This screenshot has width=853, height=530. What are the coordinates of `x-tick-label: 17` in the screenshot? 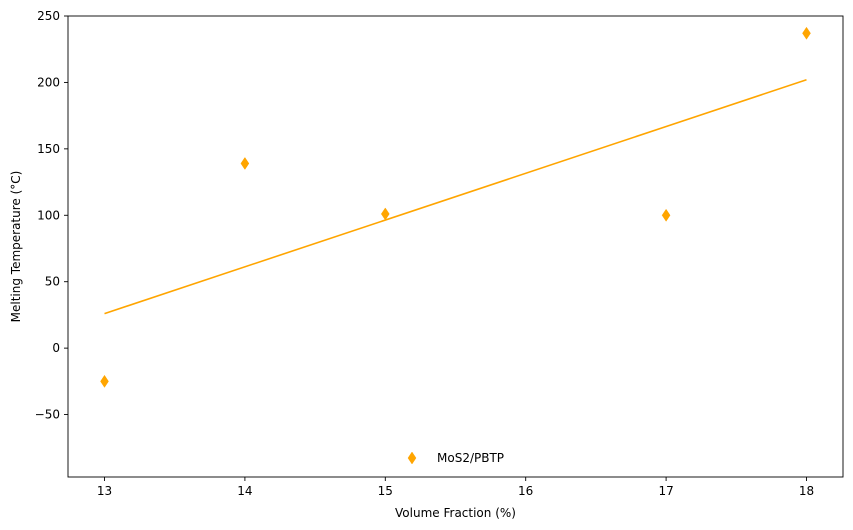 It's located at (665, 491).